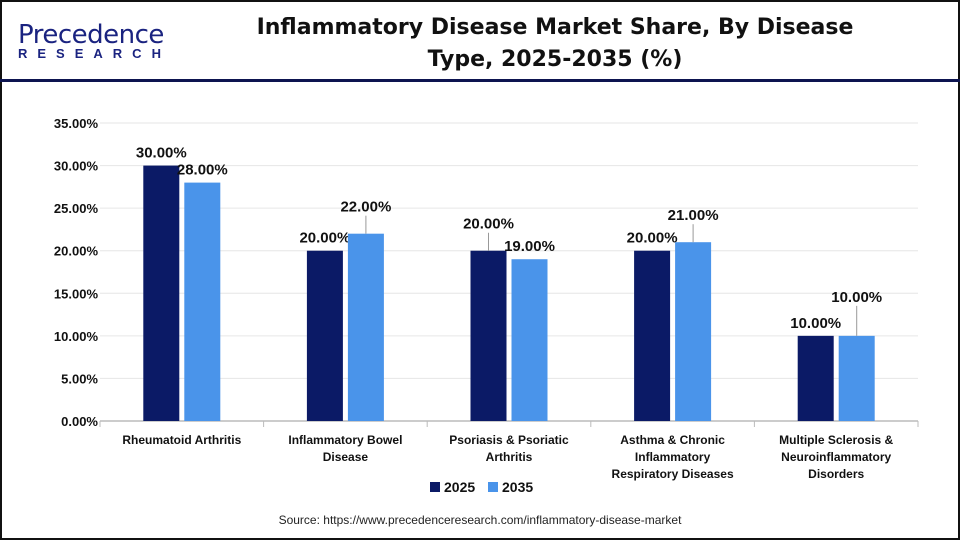 This screenshot has height=540, width=960. What do you see at coordinates (673, 457) in the screenshot?
I see `x-tick-label: Inflammatory` at bounding box center [673, 457].